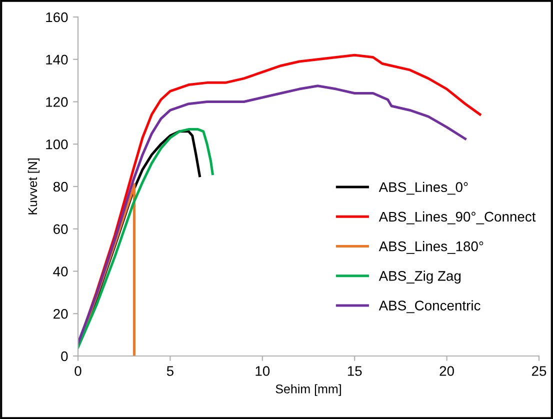 The image size is (553, 419). What do you see at coordinates (64, 356) in the screenshot?
I see `y-tick-label: 0` at bounding box center [64, 356].